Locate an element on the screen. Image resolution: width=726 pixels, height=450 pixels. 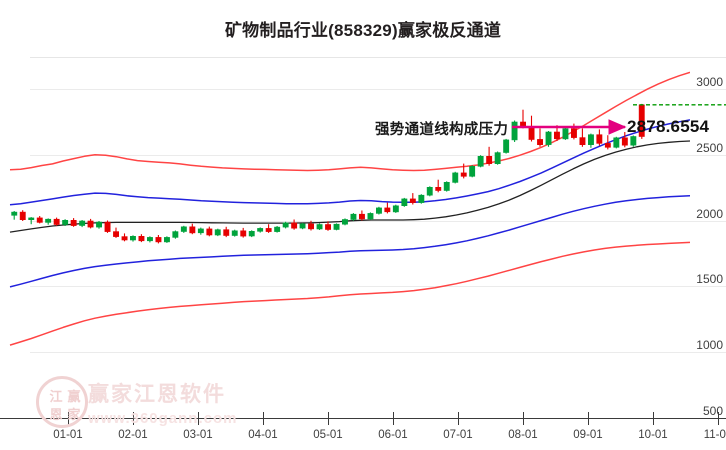
title-divider is located at coordinates (378, 57).